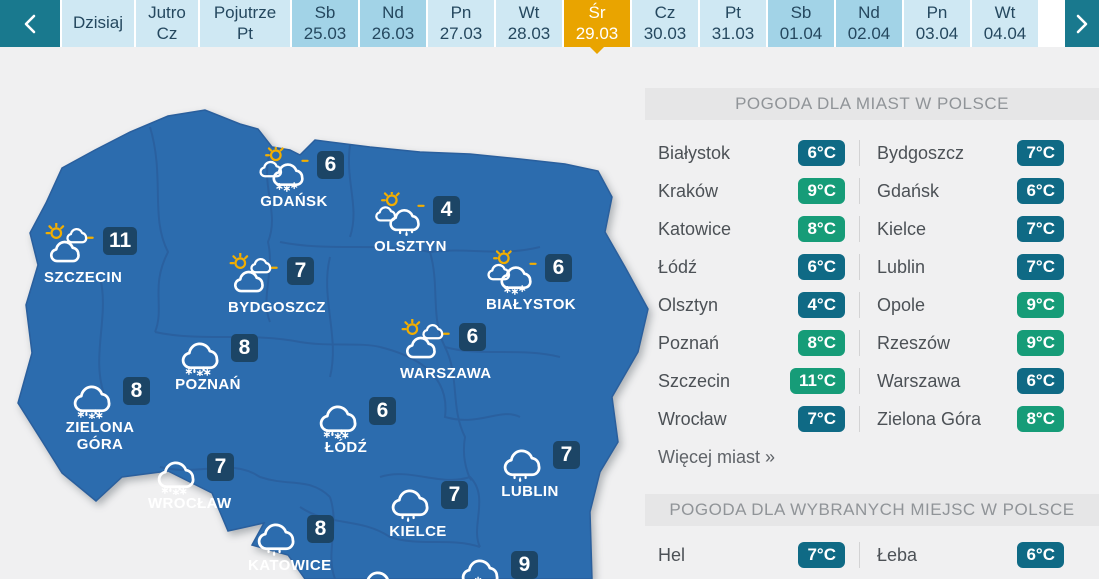 The width and height of the screenshot is (1099, 579). I want to click on city-name: Wrocław, so click(692, 418).